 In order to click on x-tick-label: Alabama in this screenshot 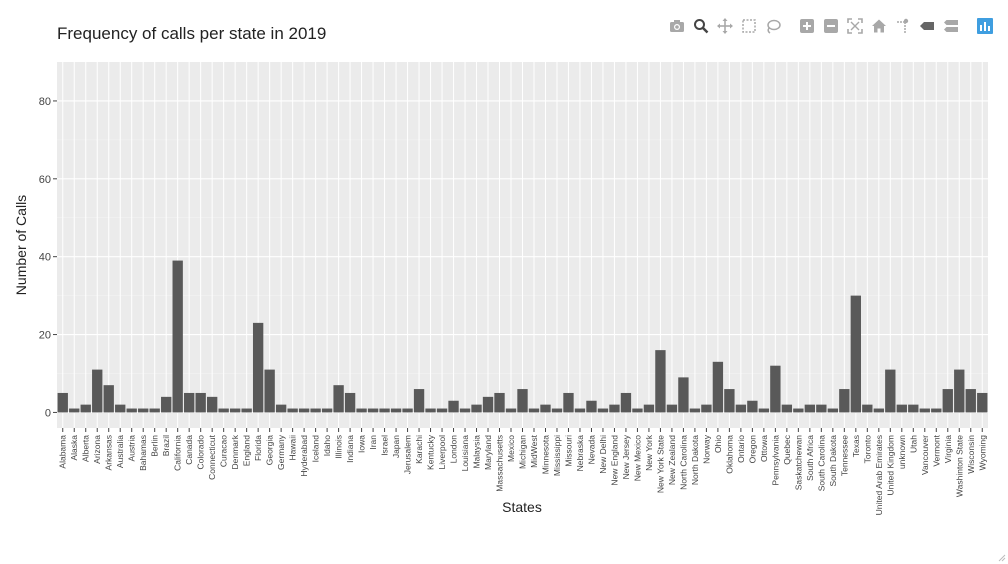, I will do `click(63, 452)`.